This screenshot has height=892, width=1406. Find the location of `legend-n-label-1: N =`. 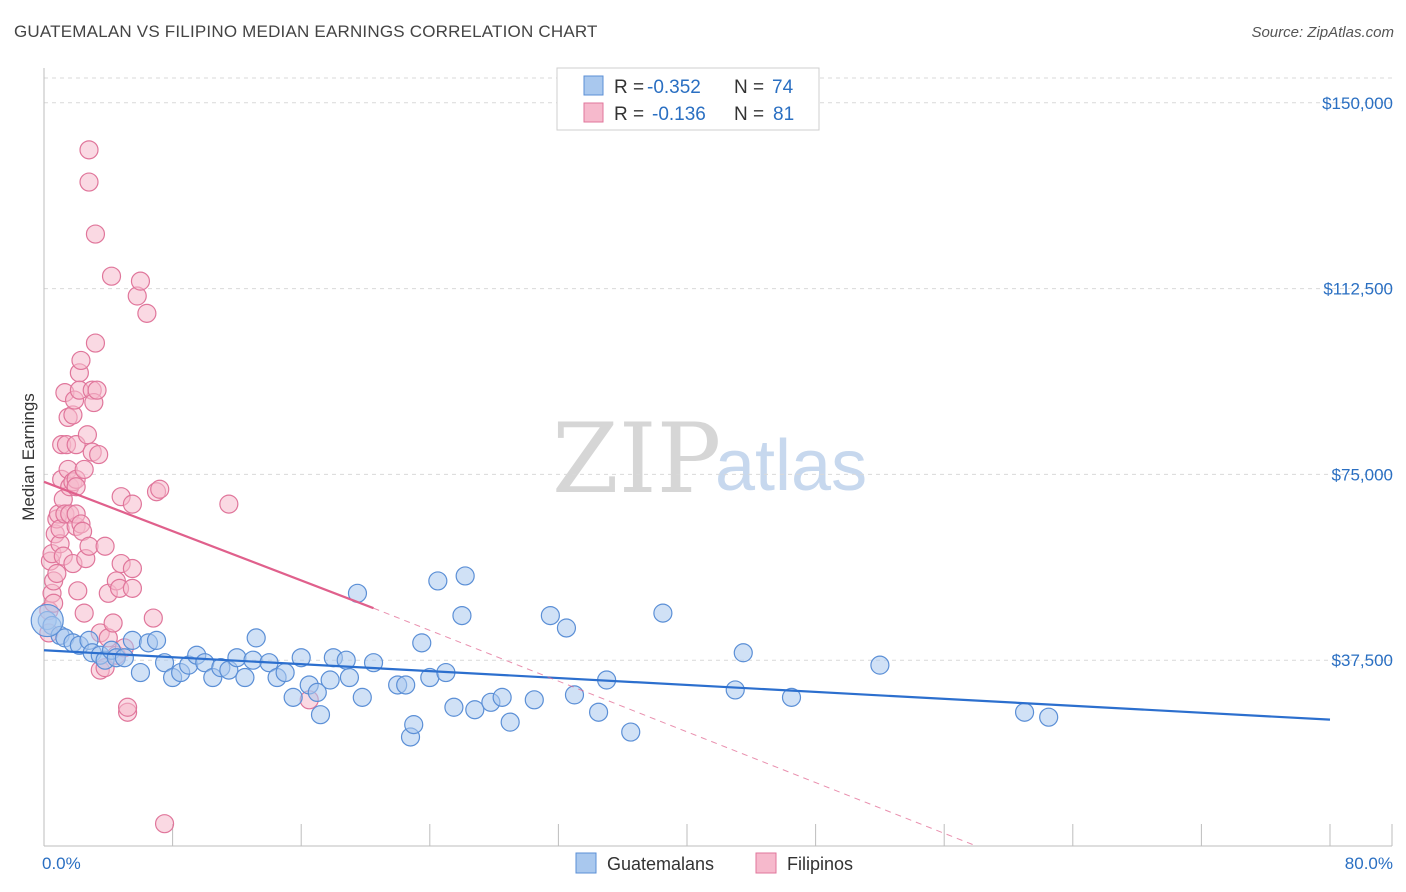

legend-n-label-1: N = is located at coordinates (749, 87).